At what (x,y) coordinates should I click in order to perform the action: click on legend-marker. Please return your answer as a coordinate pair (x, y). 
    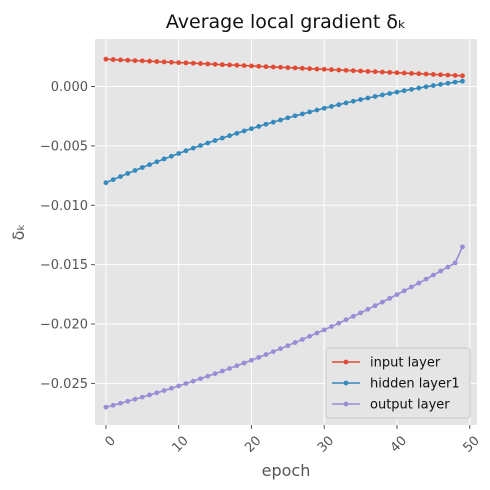
    Looking at the image, I should click on (346, 383).